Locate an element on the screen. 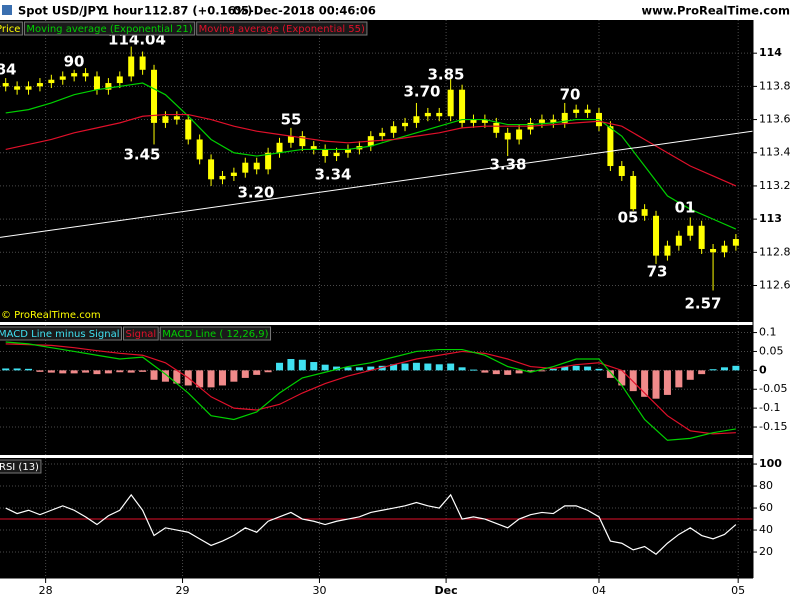 This screenshot has height=603, width=796. legend-label: Moving average (Exponential 55) is located at coordinates (282, 29).